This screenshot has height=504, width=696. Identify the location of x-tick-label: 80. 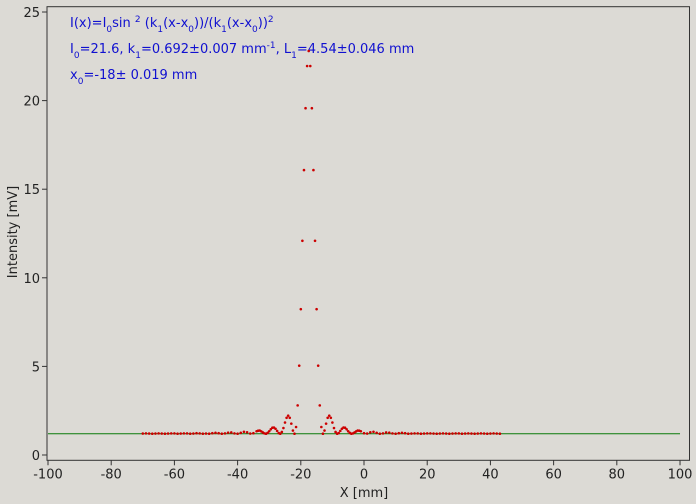
(617, 474).